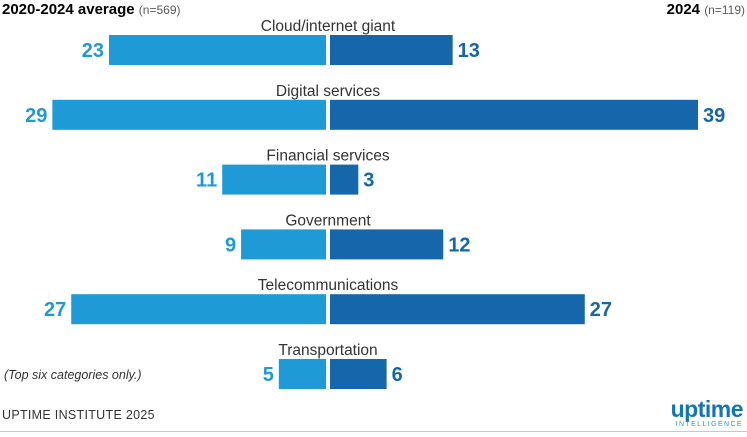 The image size is (747, 437). Describe the element at coordinates (230, 245) in the screenshot. I see `value-label-left-government: 9` at that location.